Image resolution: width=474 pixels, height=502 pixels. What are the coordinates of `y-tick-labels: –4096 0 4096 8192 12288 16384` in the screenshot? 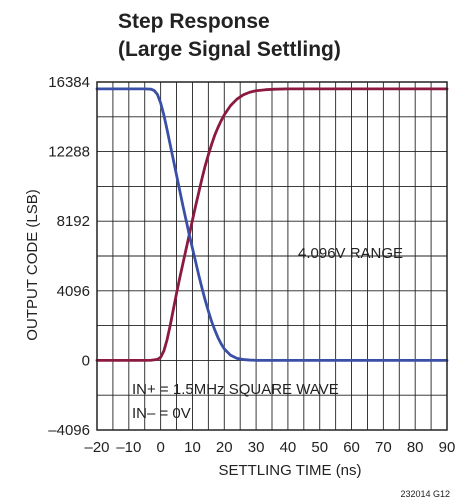 It's located at (69, 256).